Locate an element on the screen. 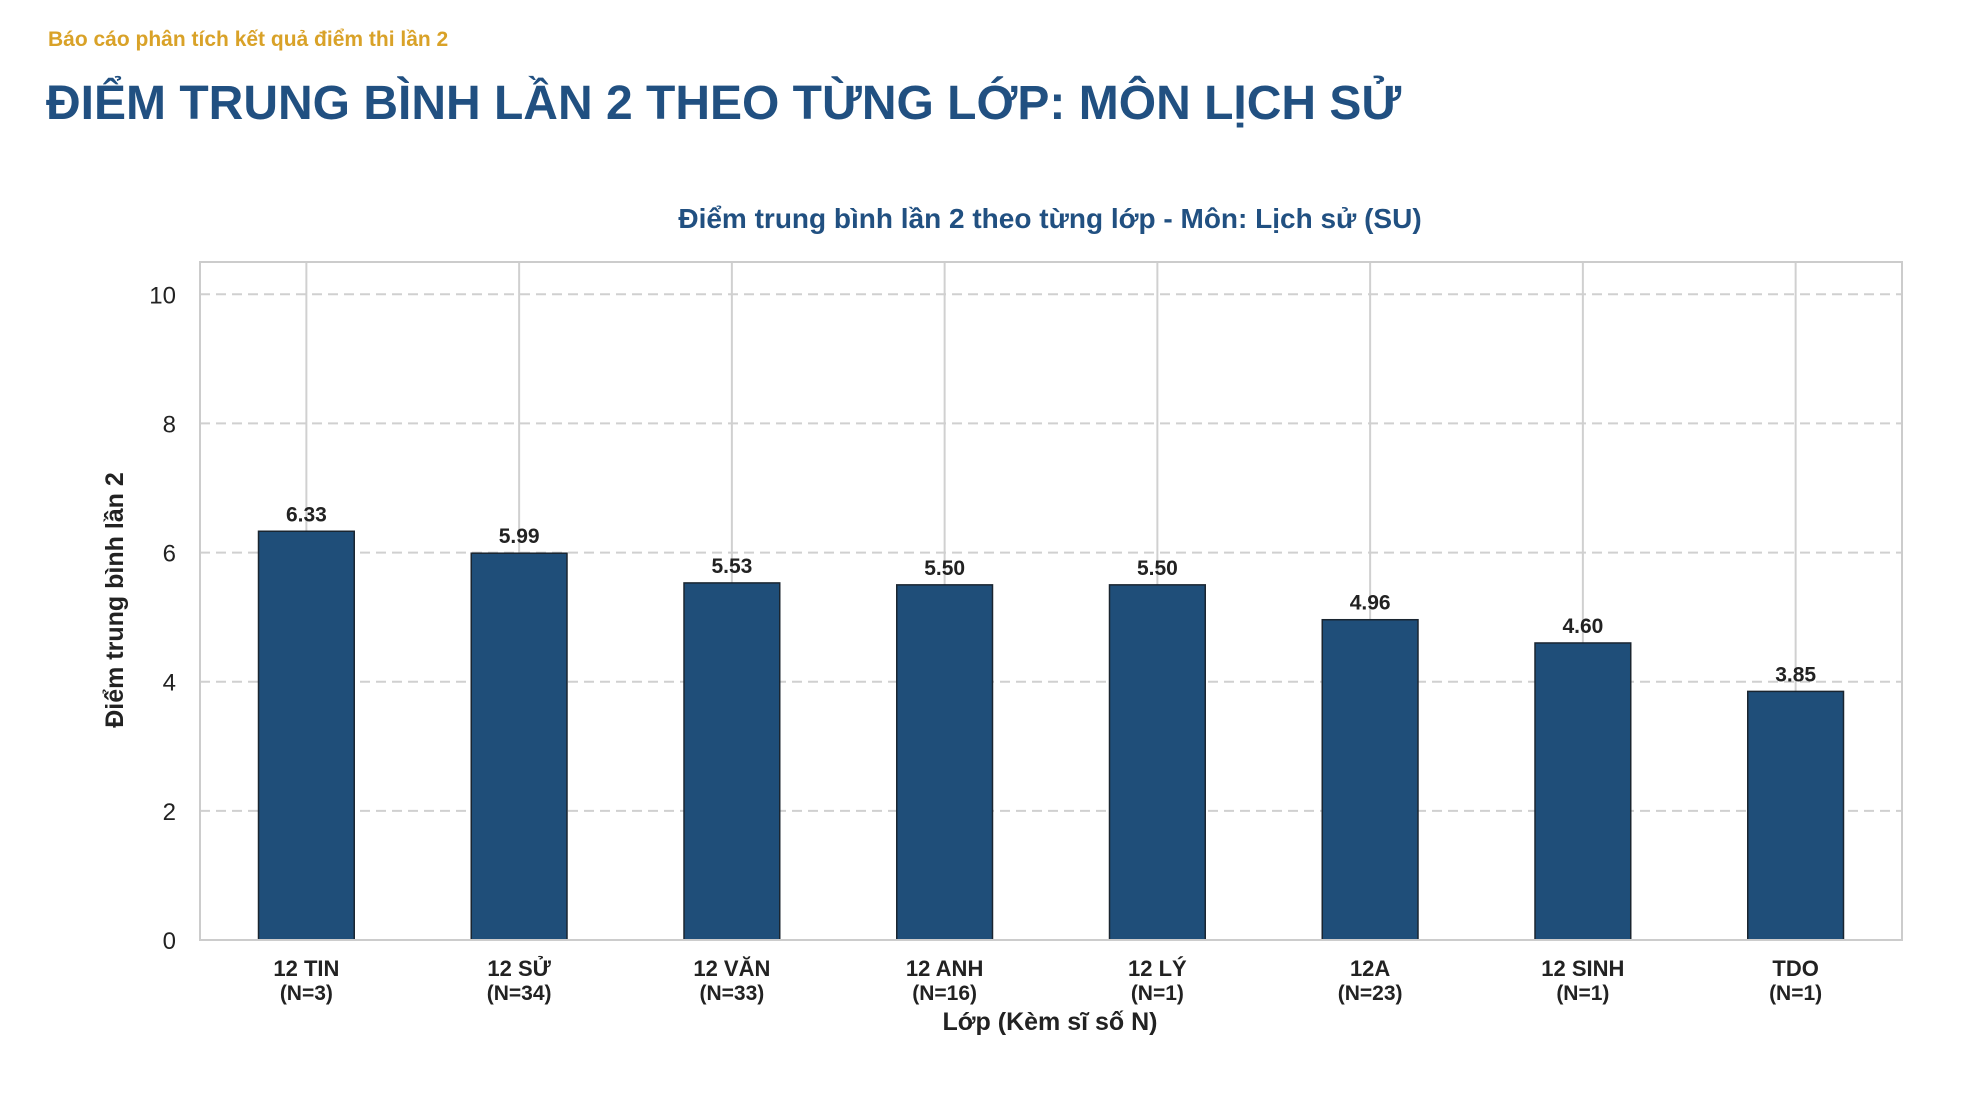 This screenshot has width=1986, height=1118. bar-value-label: 3.85 is located at coordinates (1795, 674).